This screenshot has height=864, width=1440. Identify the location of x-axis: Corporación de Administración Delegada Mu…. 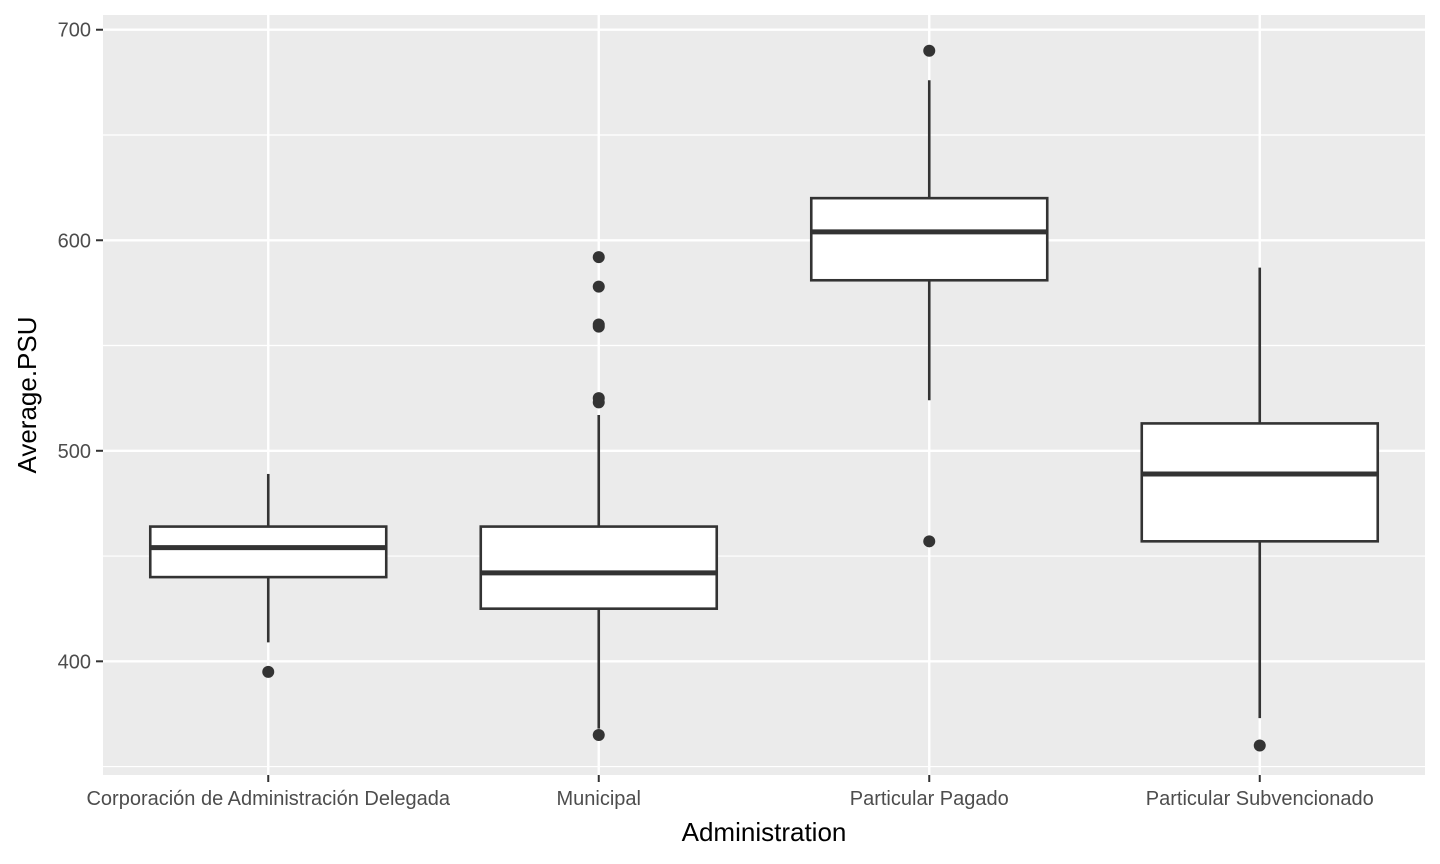
(730, 792).